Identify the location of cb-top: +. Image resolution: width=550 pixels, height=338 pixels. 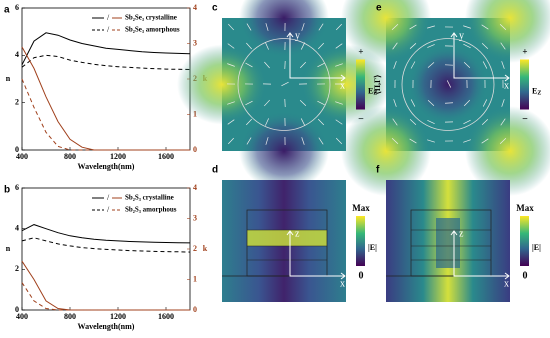
(524, 52).